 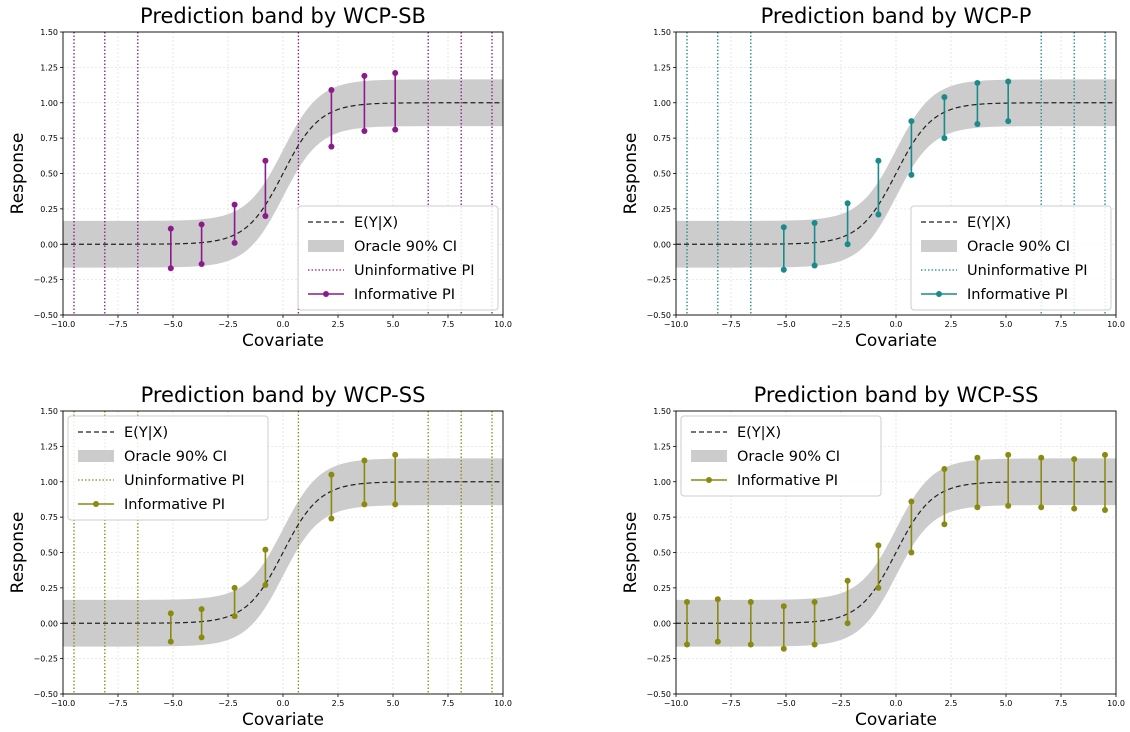 I want to click on x-tick-label: 7.5, so click(x=448, y=703).